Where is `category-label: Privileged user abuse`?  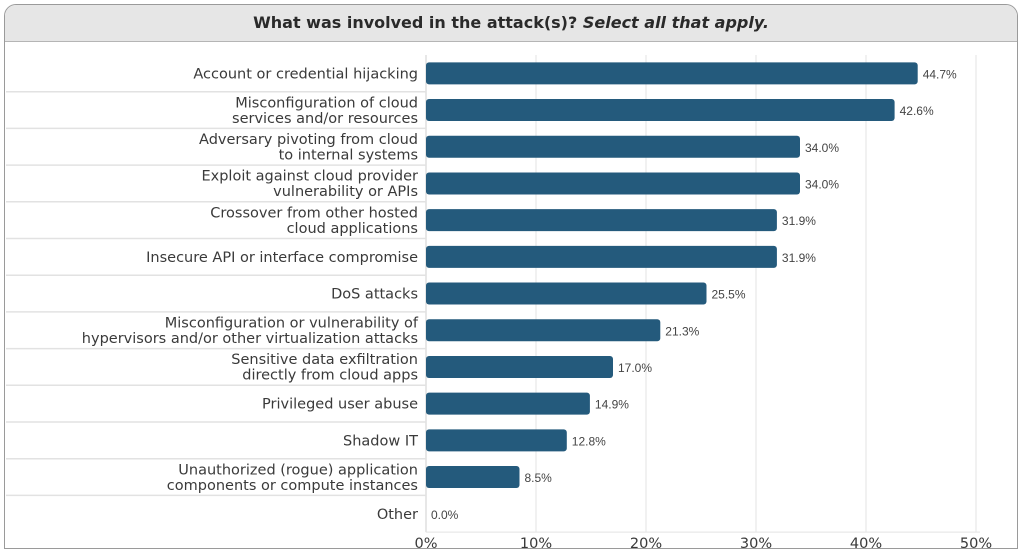
category-label: Privileged user abuse is located at coordinates (340, 405).